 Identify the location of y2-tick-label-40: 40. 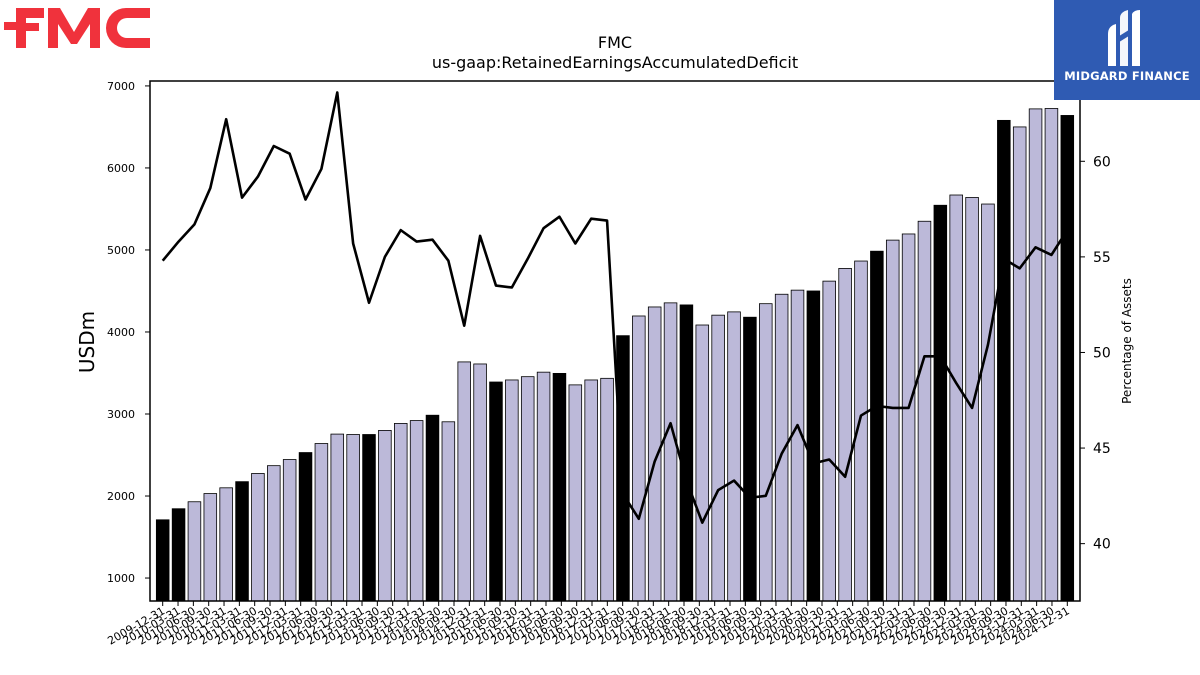
(1102, 545).